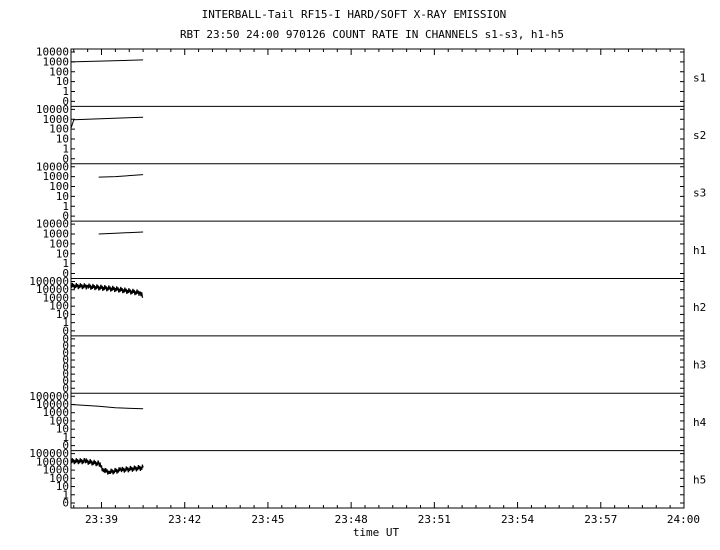  I want to click on channel-label-h1: h1, so click(699, 250).